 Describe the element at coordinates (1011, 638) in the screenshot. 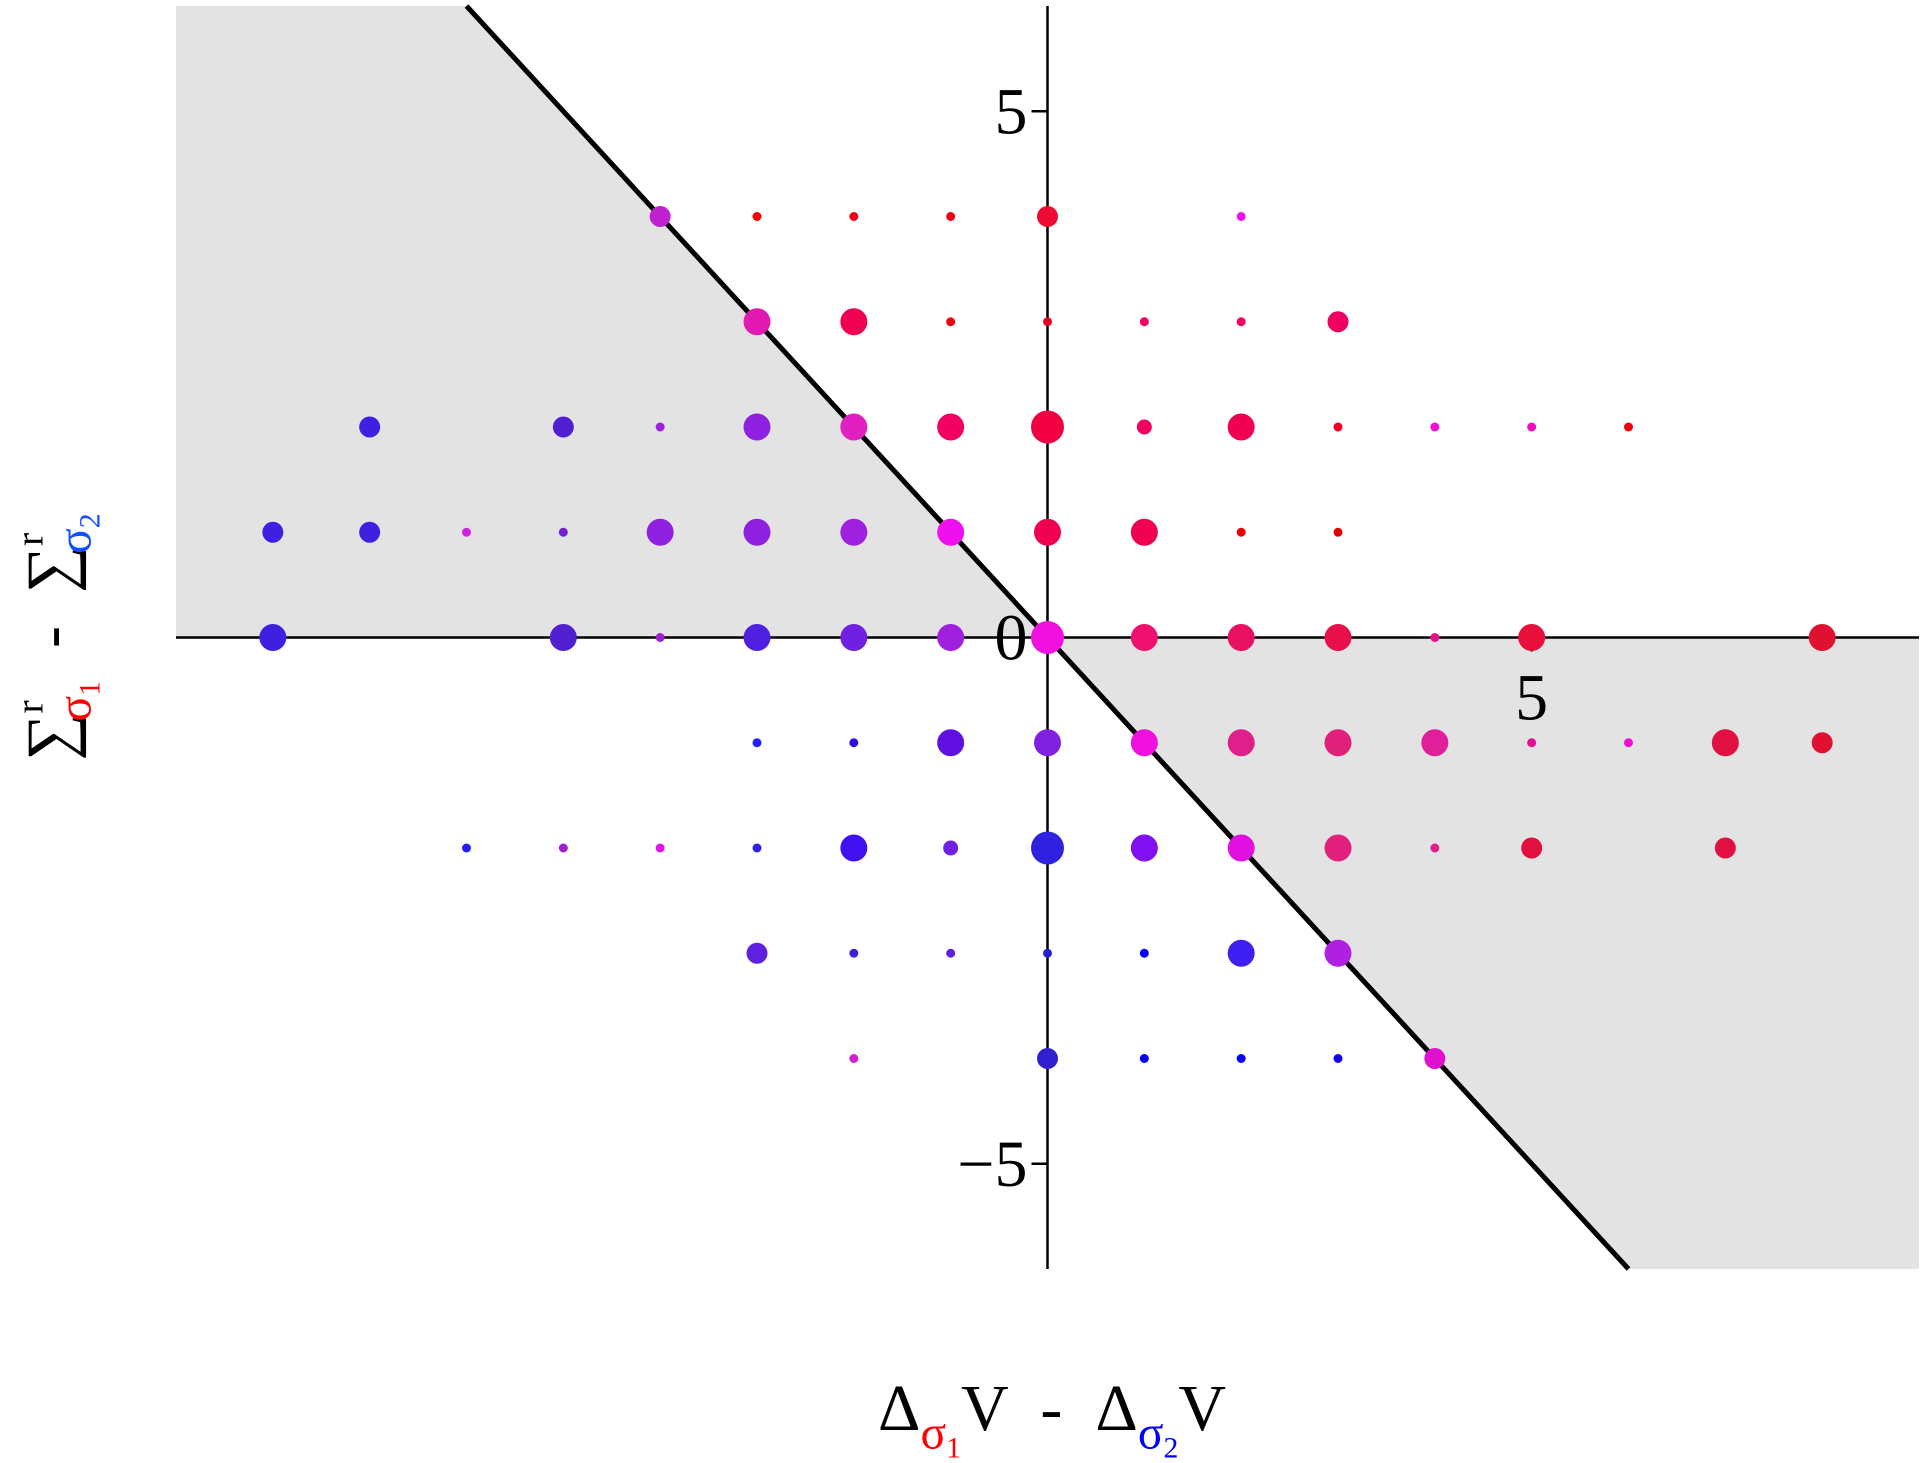

I see `y-tick-label: 0` at that location.